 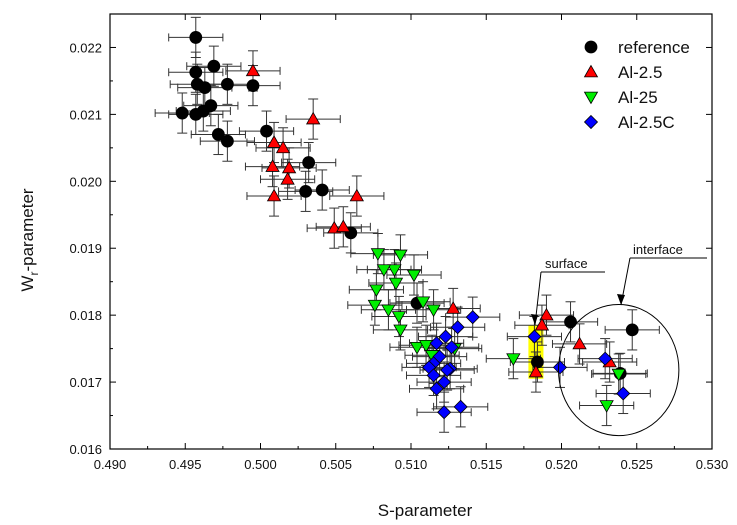 I want to click on y-tick-label: 0.019, so click(x=85, y=248).